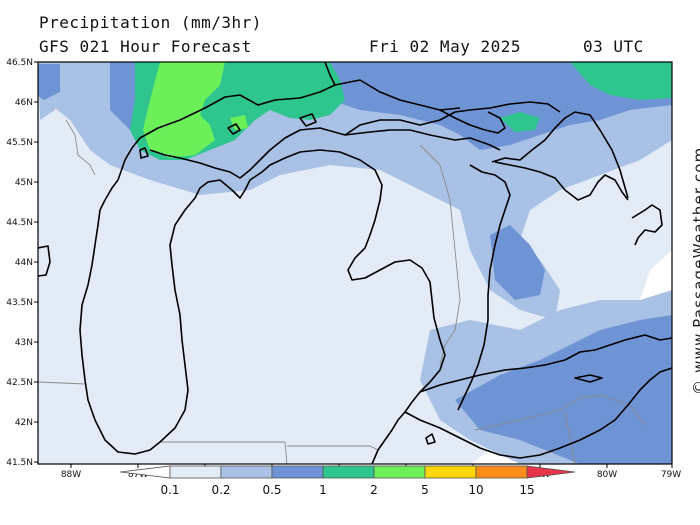 Image resolution: width=700 pixels, height=525 pixels. I want to click on lat-label: 42N, so click(24, 423).